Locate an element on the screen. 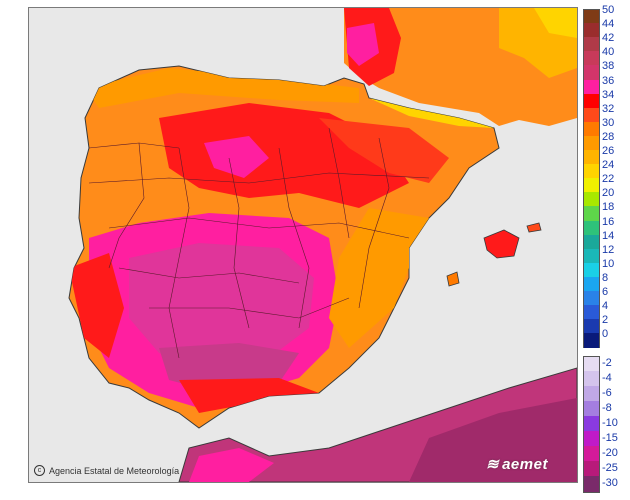  legend-label-neg-6: -6 is located at coordinates (607, 393).